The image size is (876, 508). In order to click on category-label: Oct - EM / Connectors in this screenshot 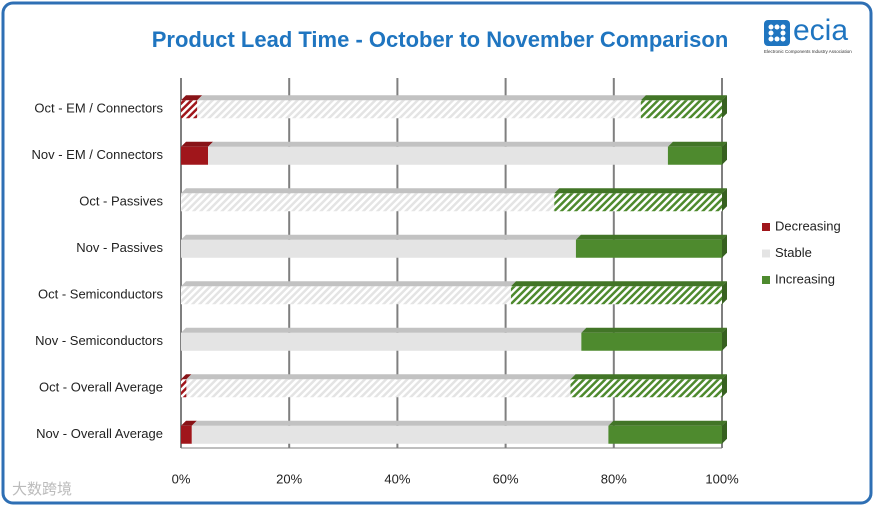, I will do `click(98, 108)`.